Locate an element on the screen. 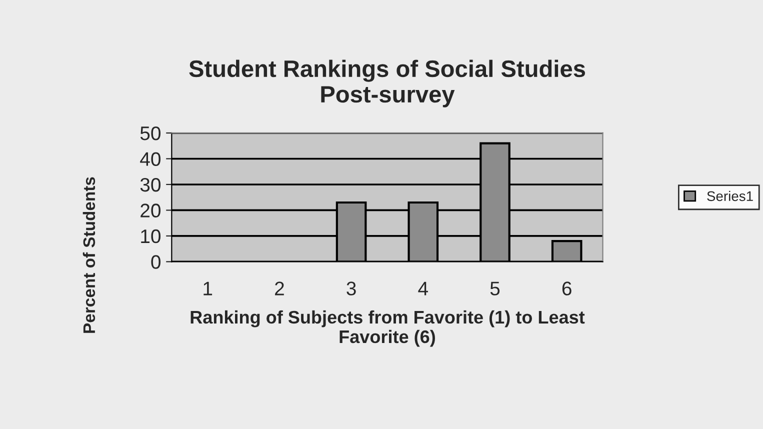 The image size is (763, 429). y-tick-label: 20 is located at coordinates (150, 211).